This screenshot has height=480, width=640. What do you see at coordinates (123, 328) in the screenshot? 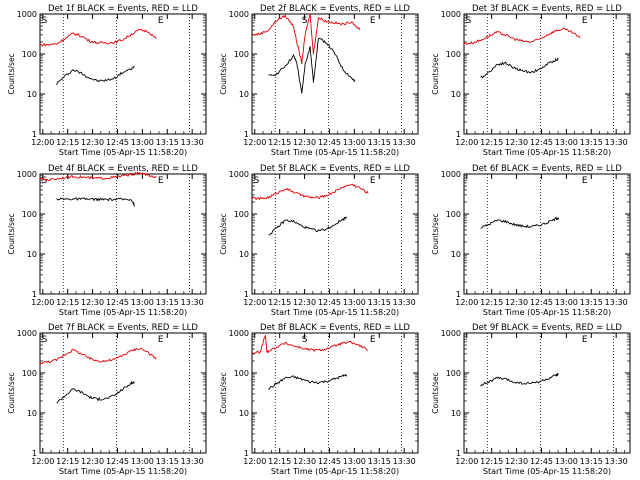
I see `chart-title: Det 7f BLACK = Events, RED = LLD` at bounding box center [123, 328].